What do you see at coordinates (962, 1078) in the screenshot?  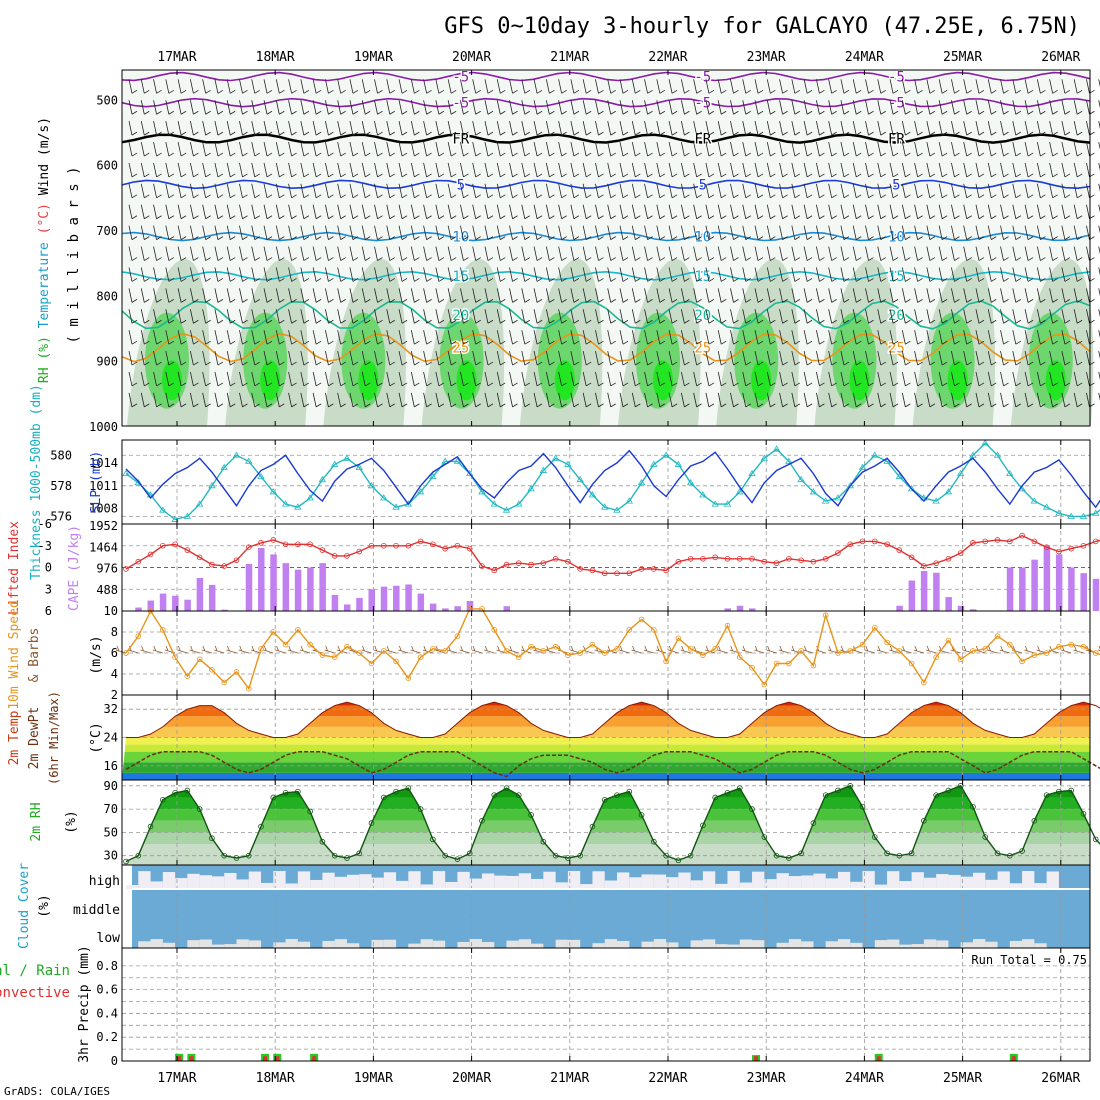 I see `date-label-bottom: 25MAR` at bounding box center [962, 1078].